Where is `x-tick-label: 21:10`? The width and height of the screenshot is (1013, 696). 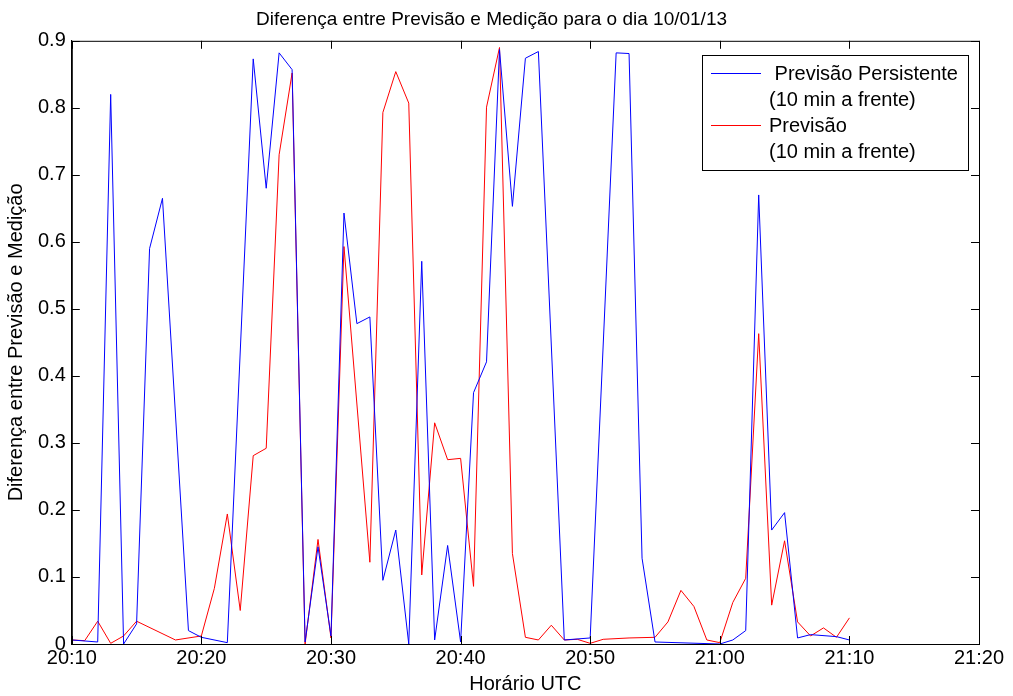
x-tick-label: 21:10 is located at coordinates (849, 656).